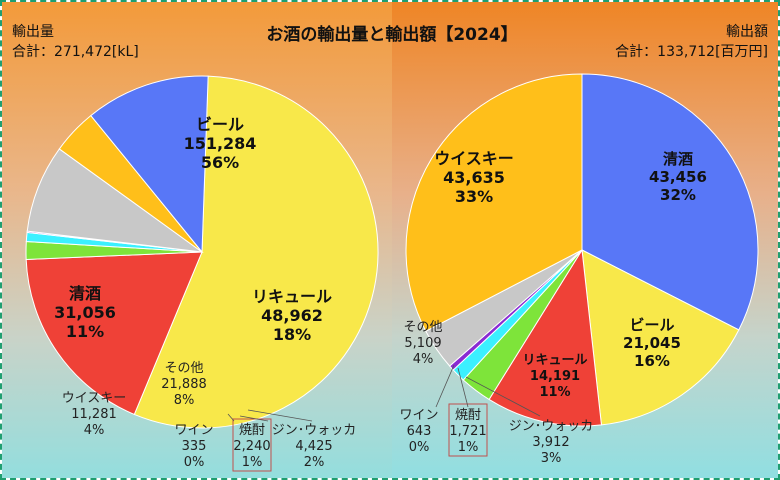 The width and height of the screenshot is (780, 480). I want to click on slice-name-1-whisky: ウイスキー, so click(94, 398).